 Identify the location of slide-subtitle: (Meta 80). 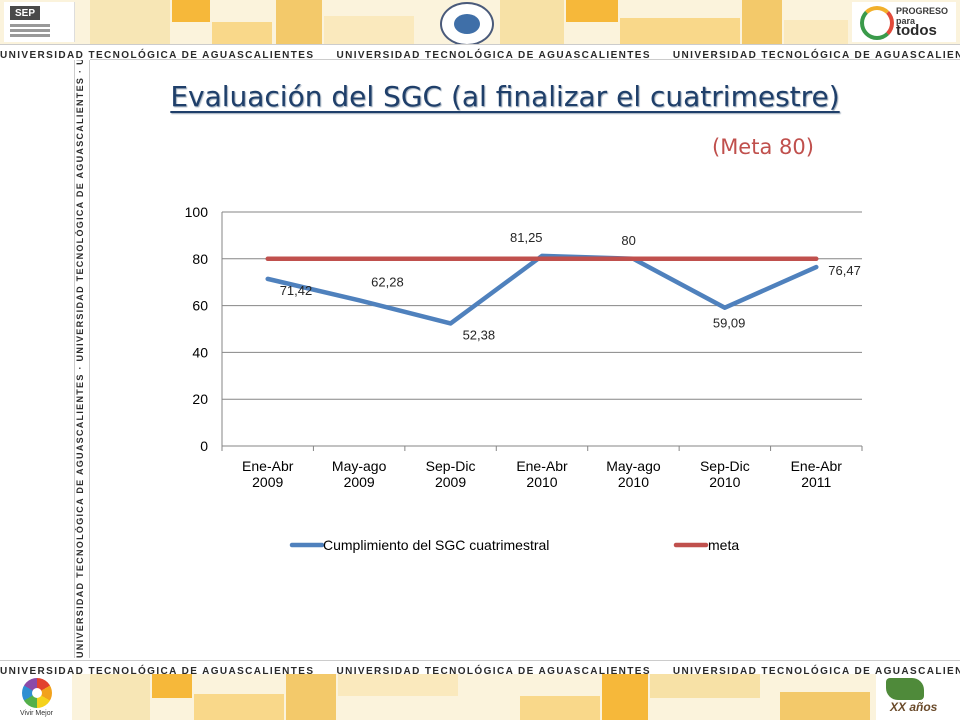
(763, 147).